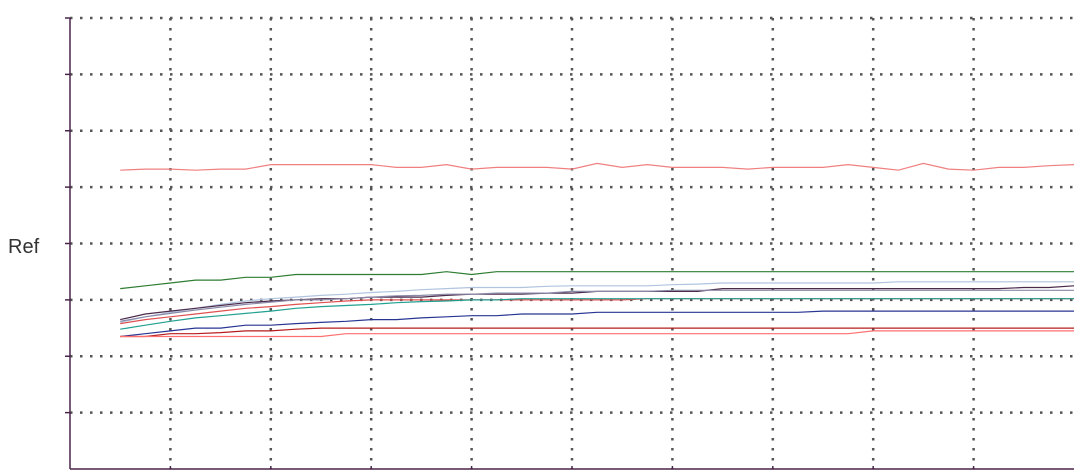 The image size is (1074, 473). Describe the element at coordinates (24, 247) in the screenshot. I see `y-axis-label: Ref` at that location.